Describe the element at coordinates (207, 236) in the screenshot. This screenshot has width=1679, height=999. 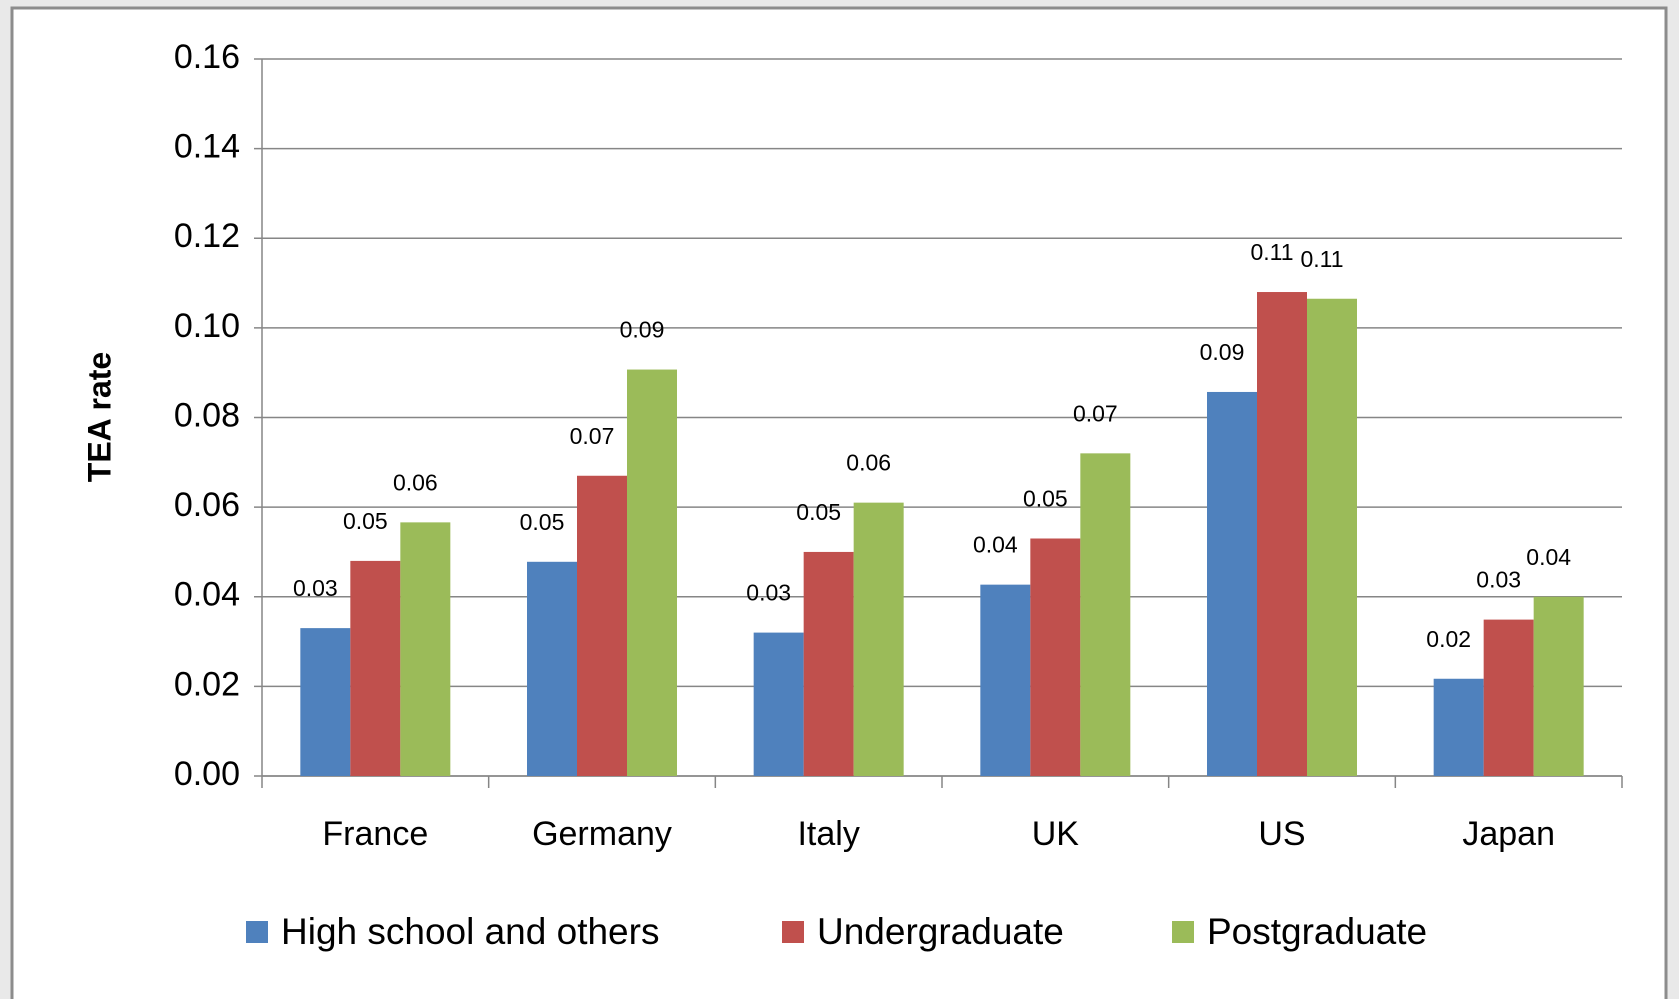
I see `y-tick-label: 0.12` at that location.